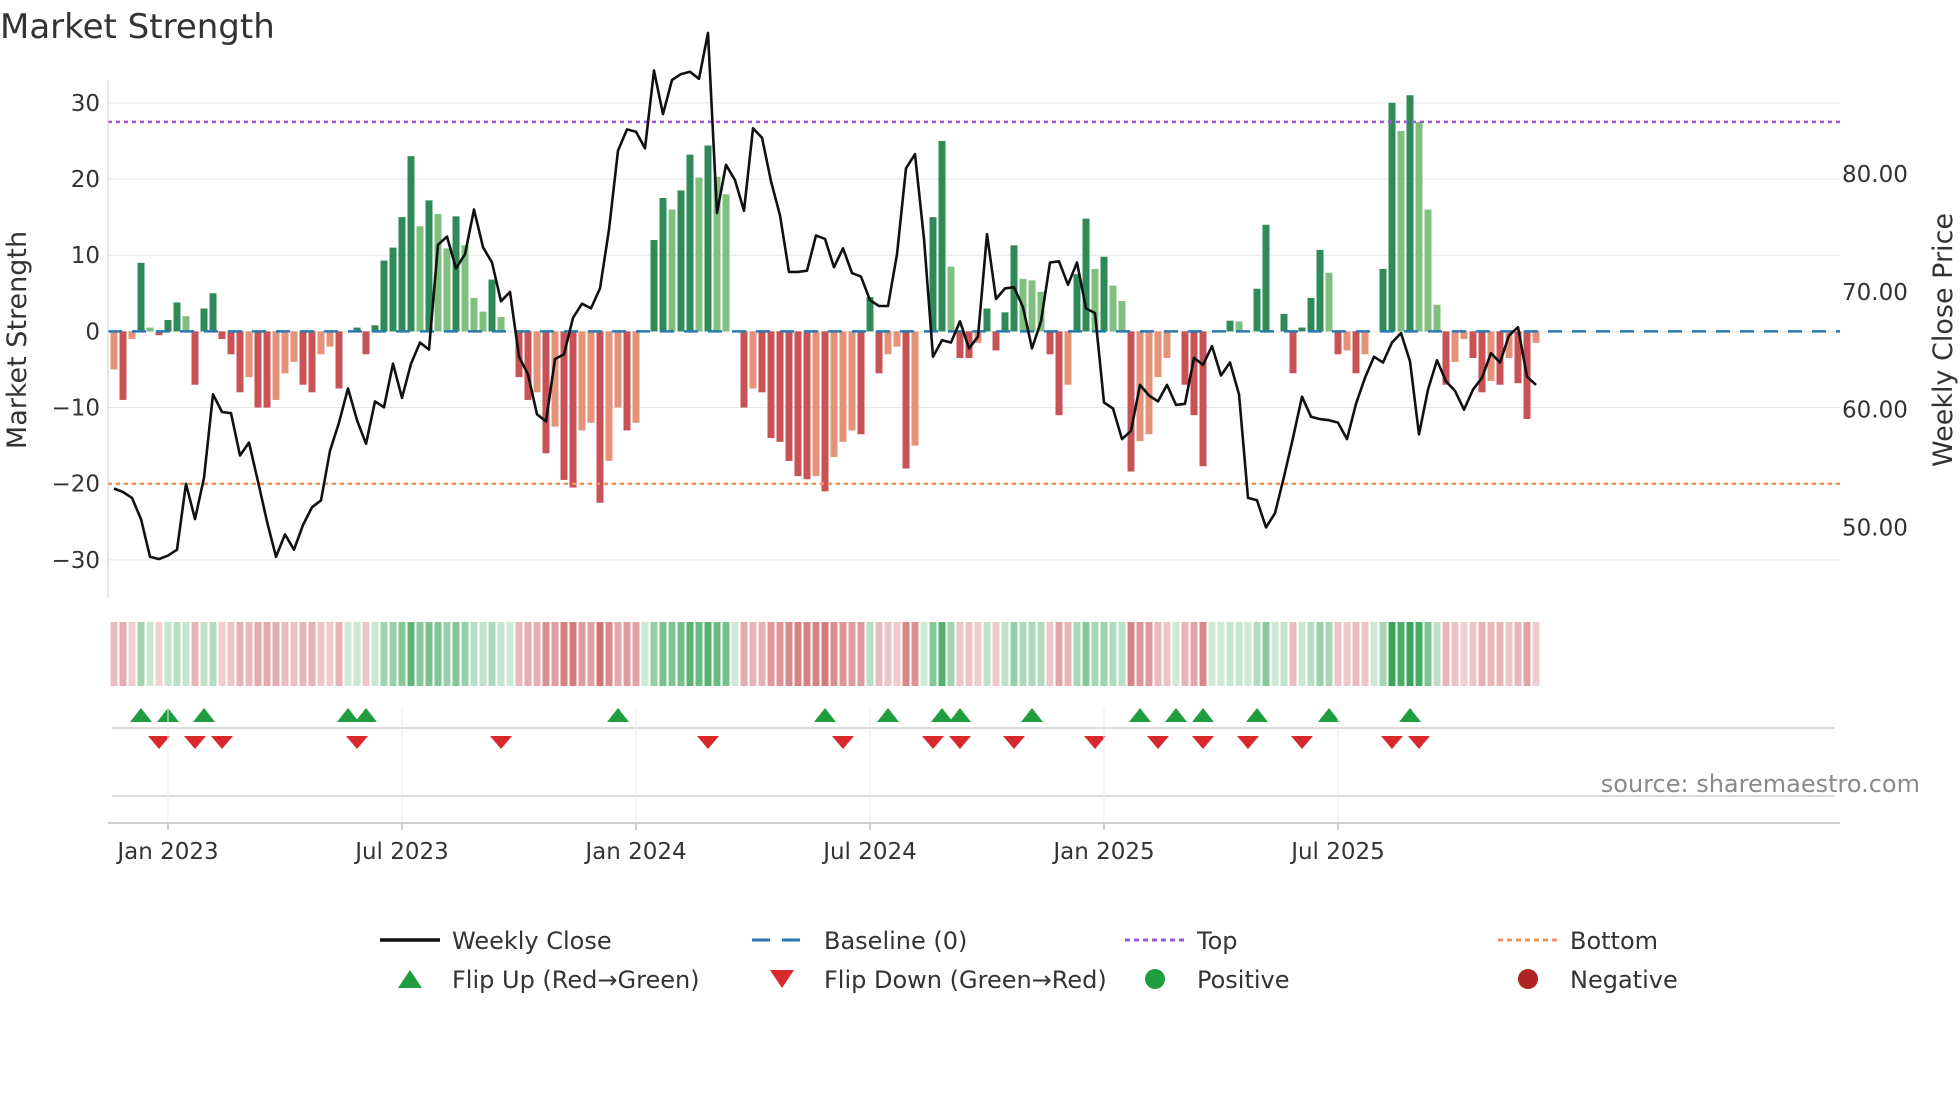 The image size is (1960, 1102). What do you see at coordinates (634, 852) in the screenshot?
I see `x-tick-label-2: Jan 2024` at bounding box center [634, 852].